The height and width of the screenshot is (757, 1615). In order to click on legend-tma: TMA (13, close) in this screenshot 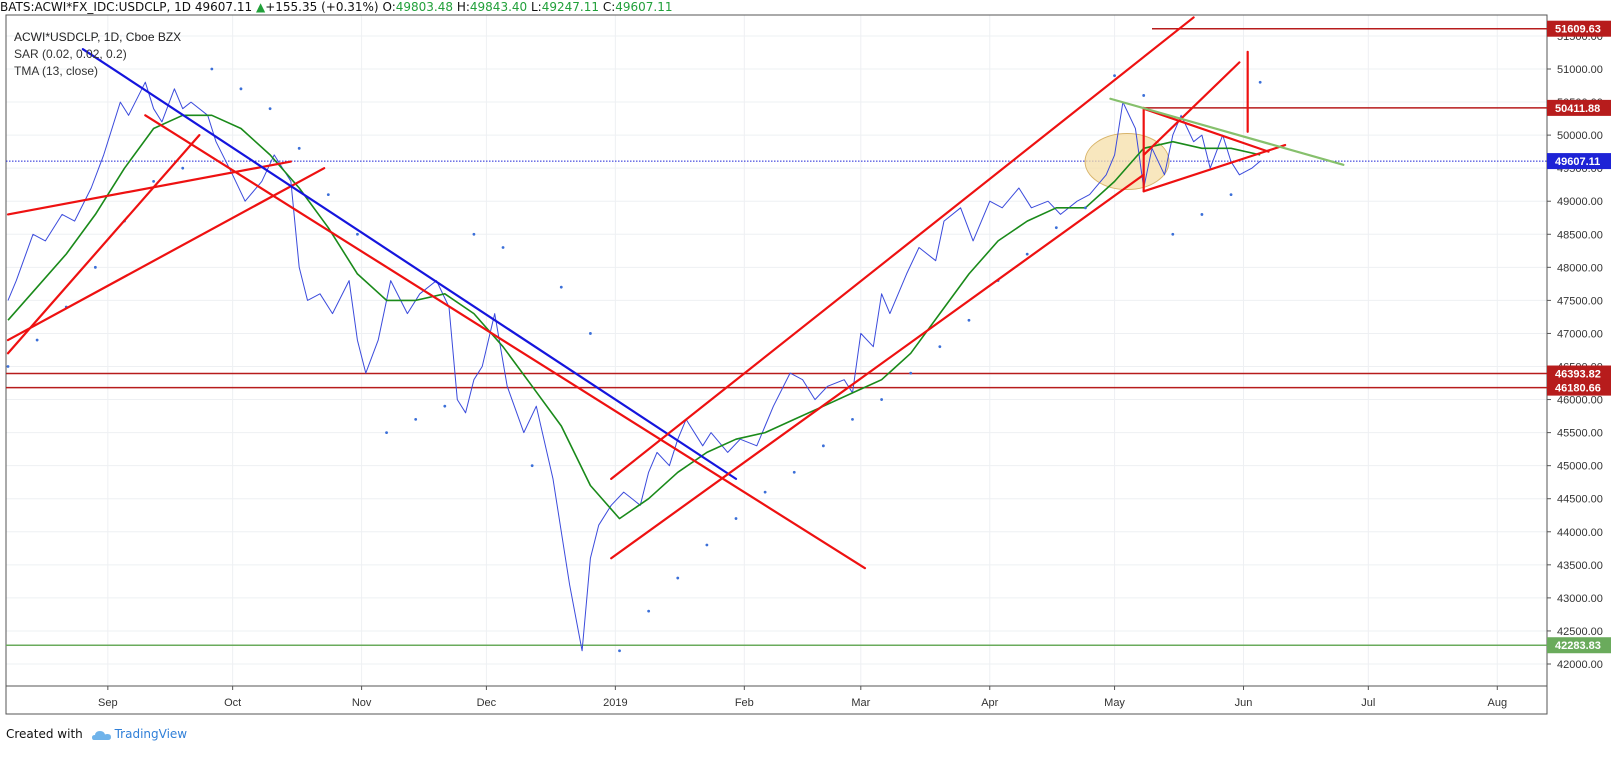, I will do `click(56, 71)`.